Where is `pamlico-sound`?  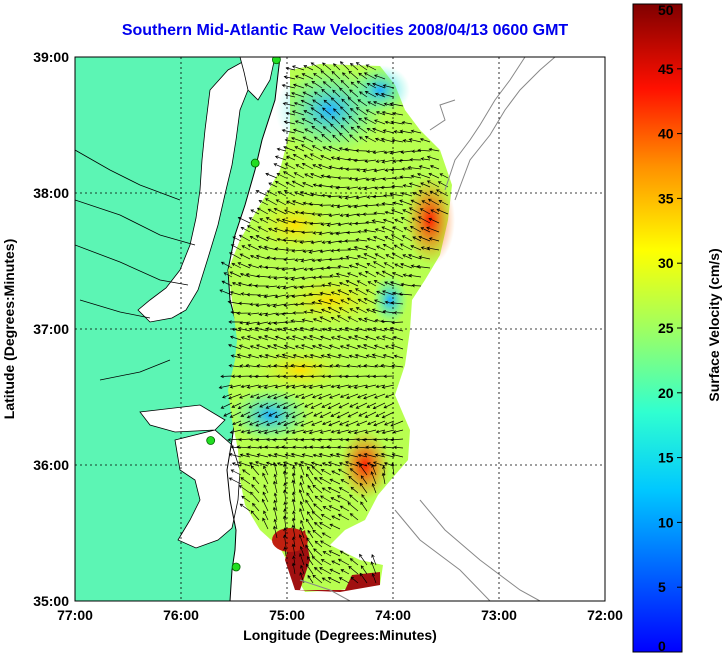
pamlico-sound is located at coordinates (207, 489).